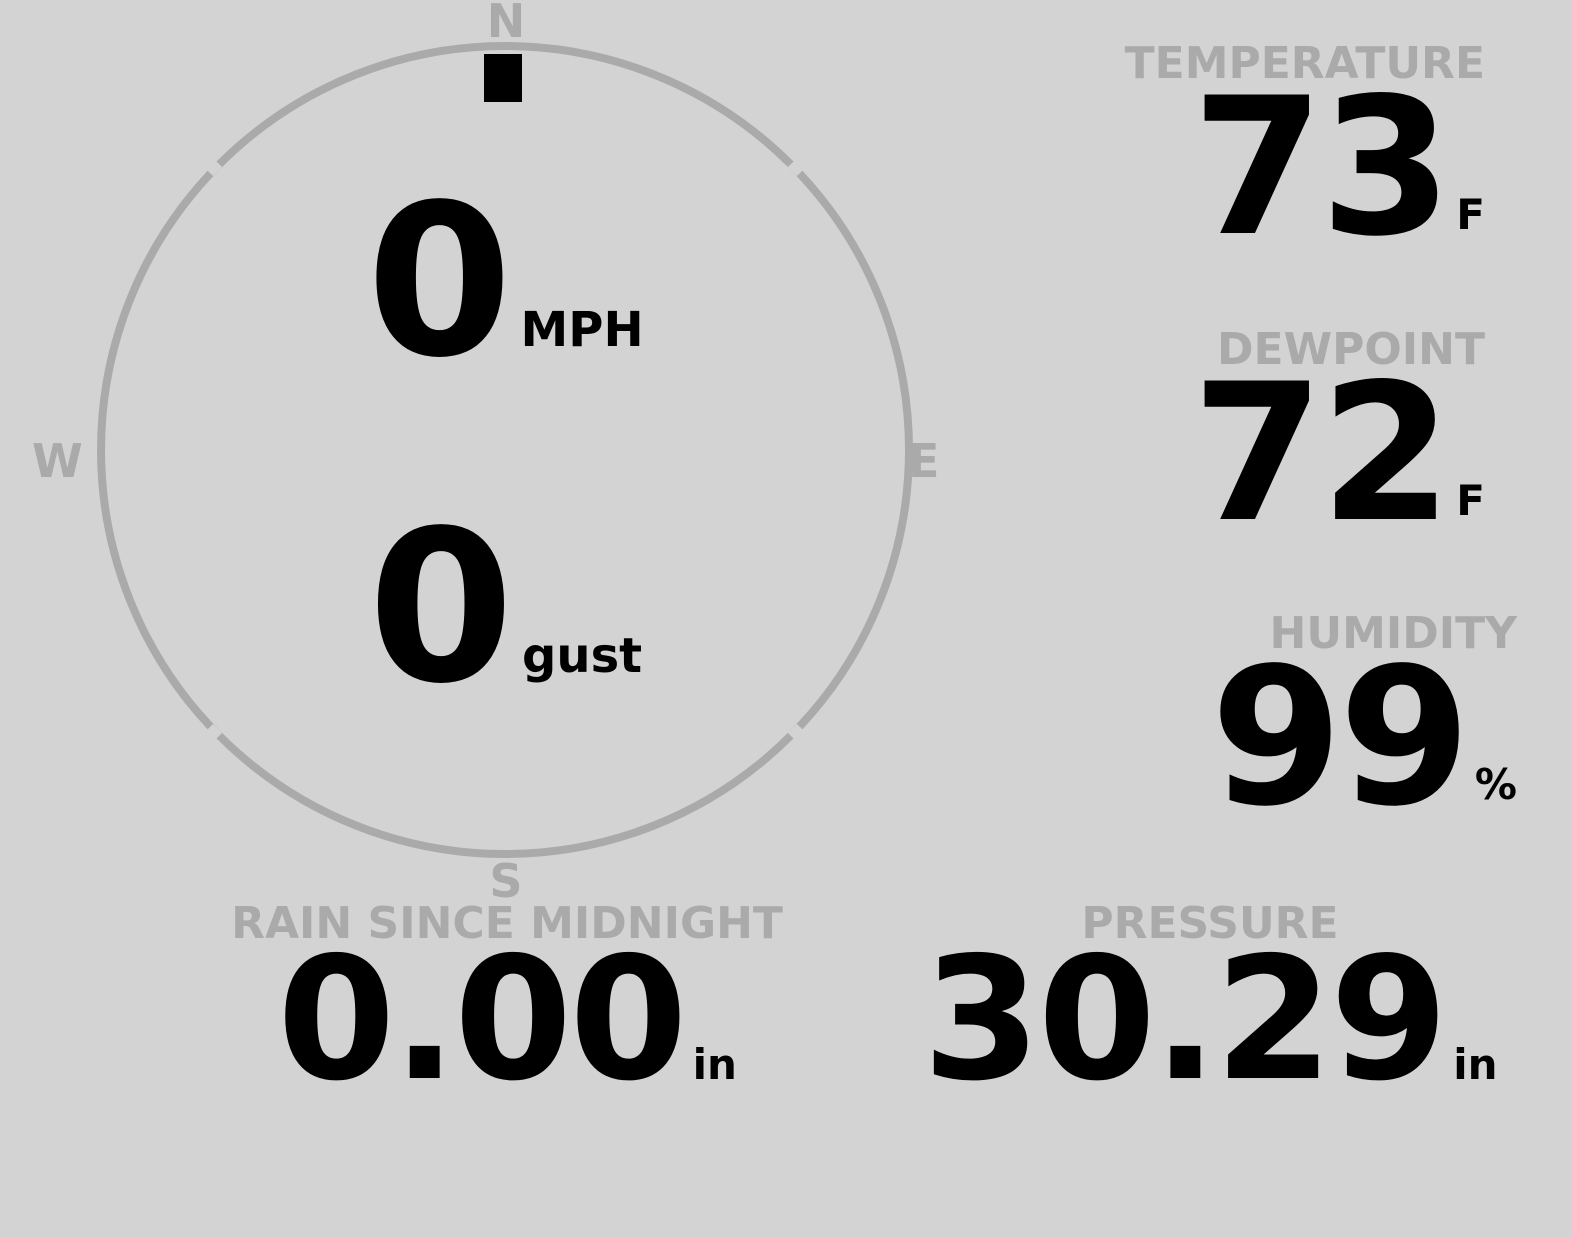  Describe the element at coordinates (57, 461) in the screenshot. I see `compass-label-west: W` at that location.